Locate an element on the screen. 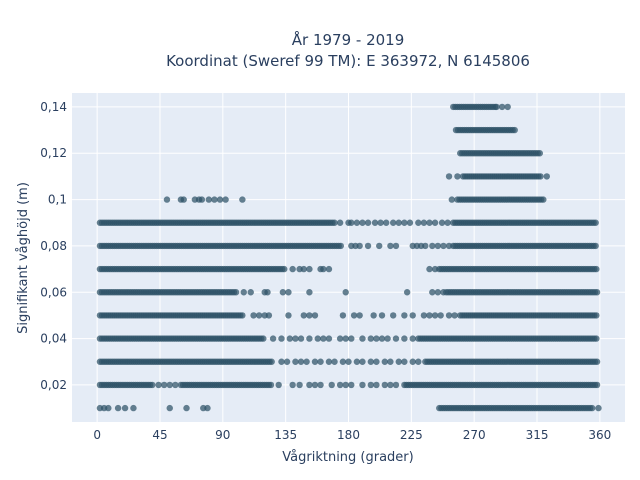 This screenshot has height=480, width=640. y-tick-label: 0,04 is located at coordinates (53, 339).